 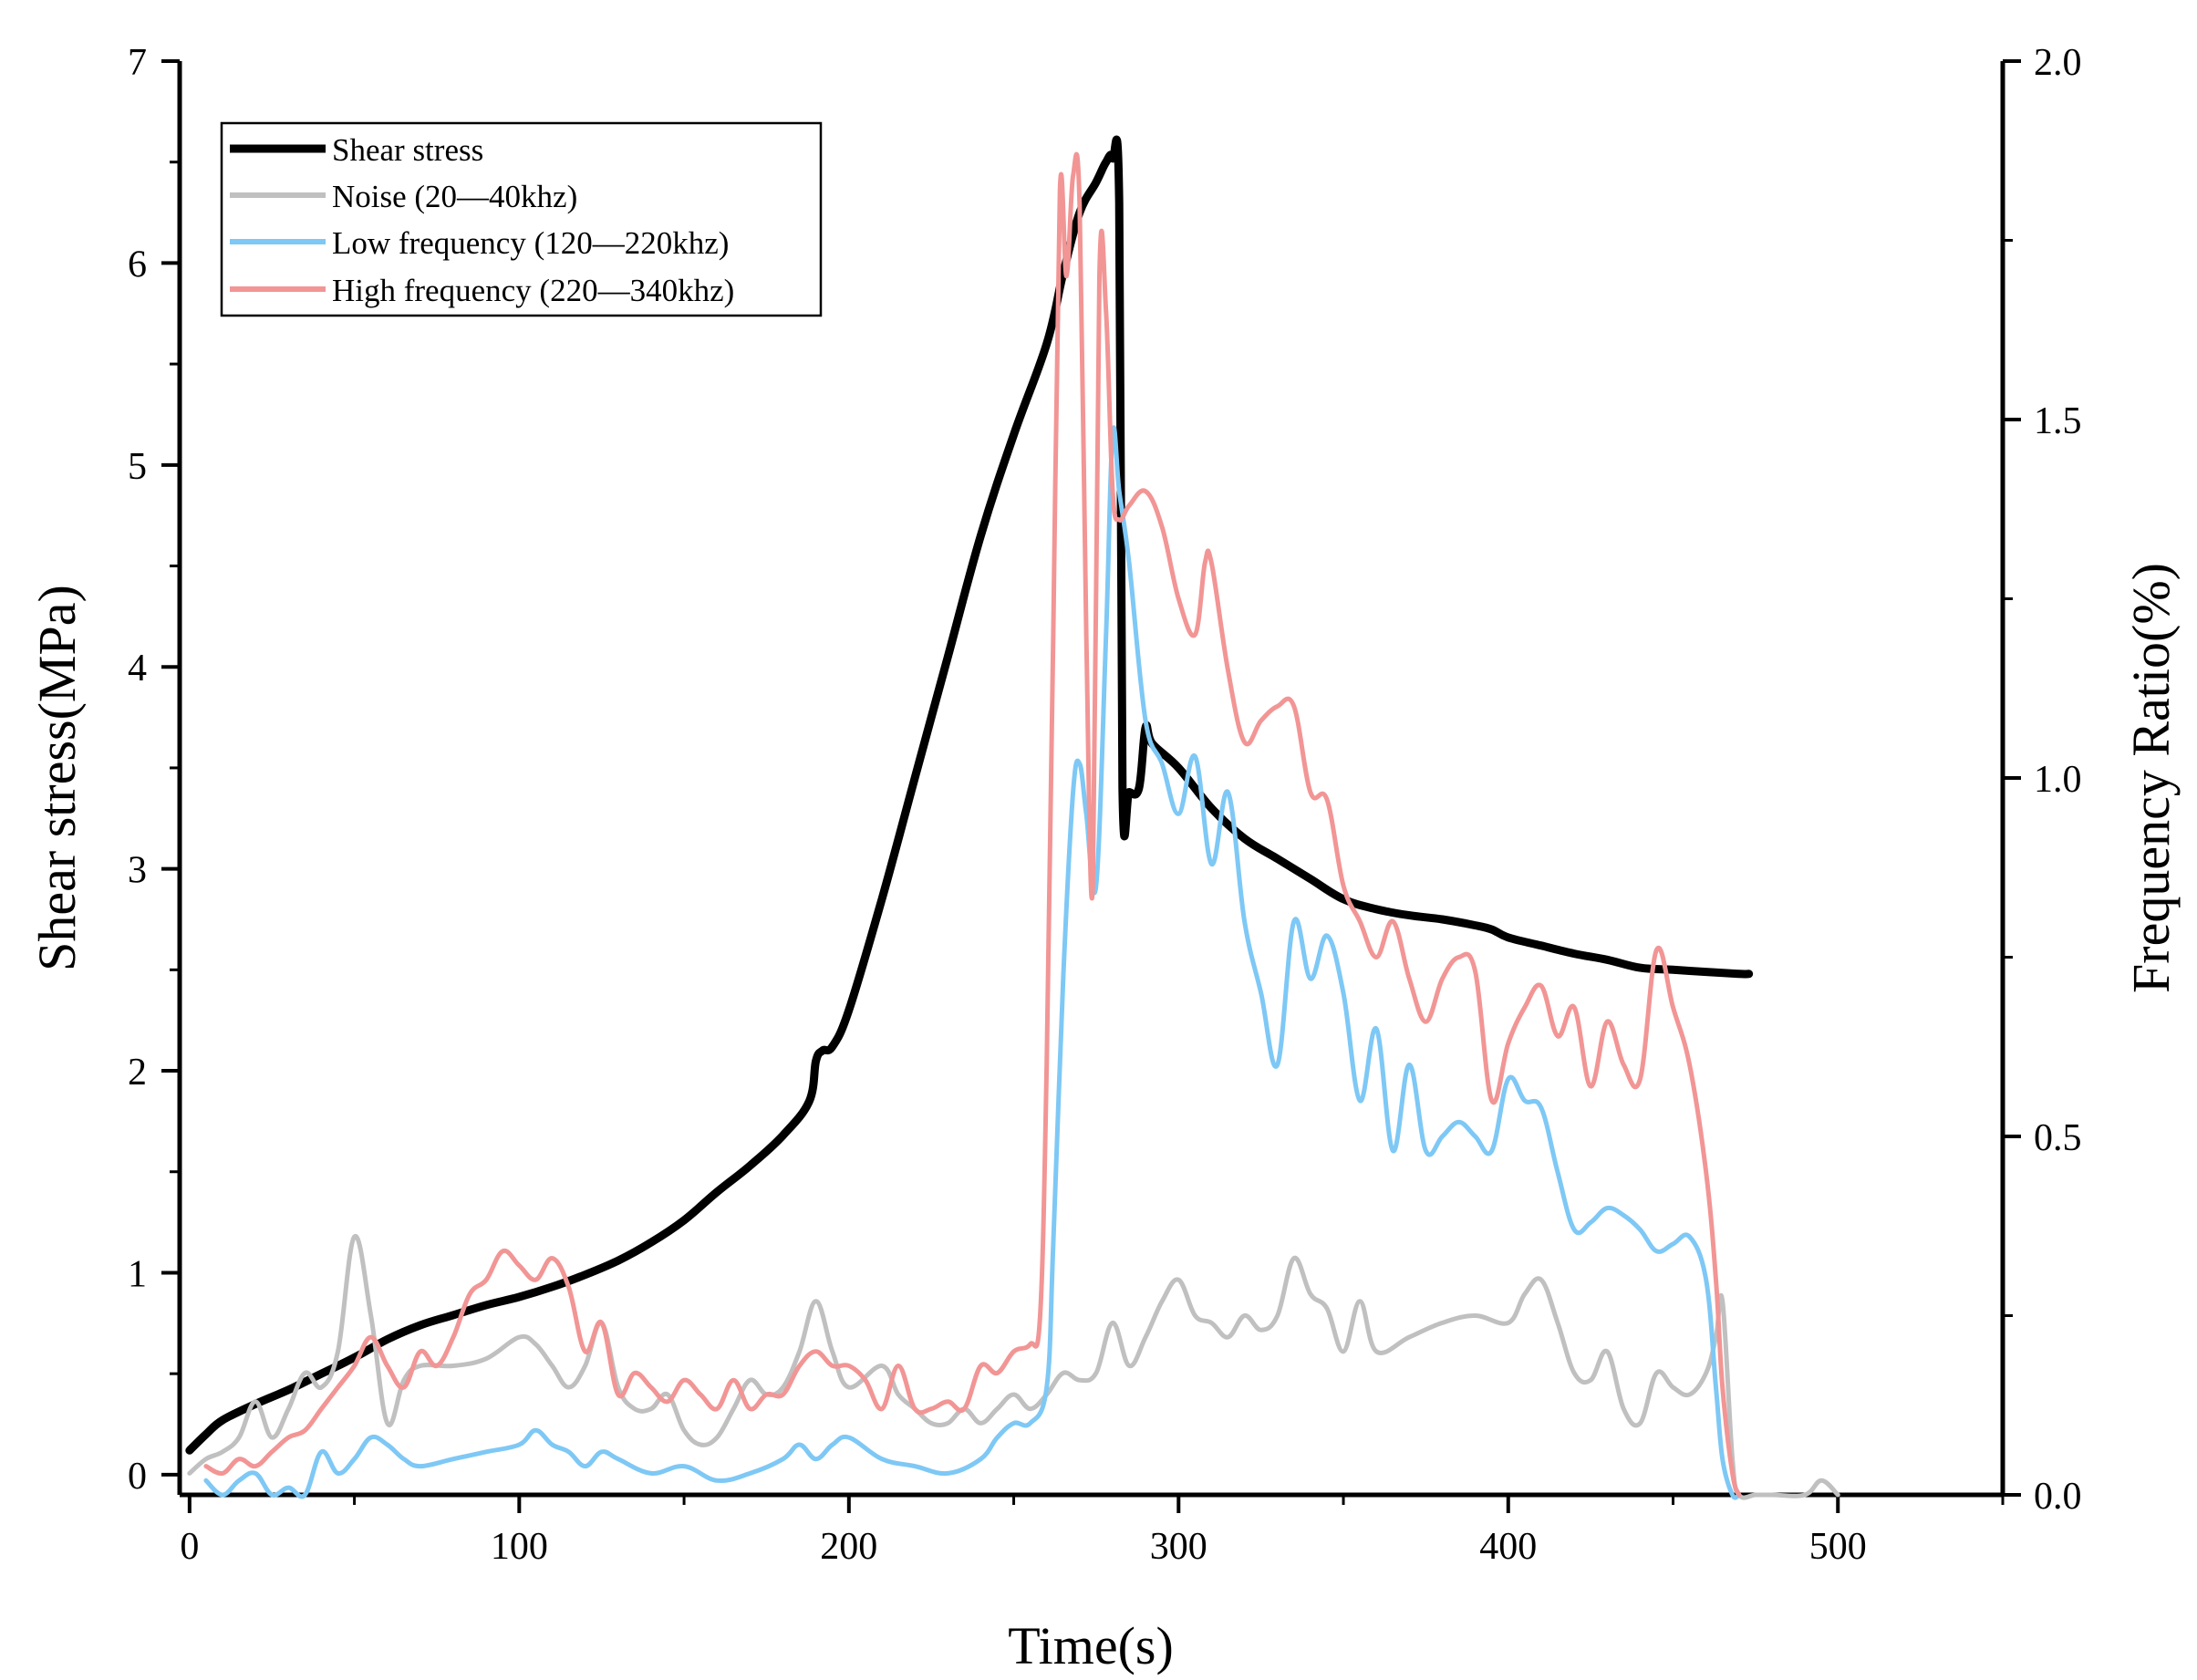 I want to click on legend-label-noise: Noise (20—40khz), so click(x=455, y=196).